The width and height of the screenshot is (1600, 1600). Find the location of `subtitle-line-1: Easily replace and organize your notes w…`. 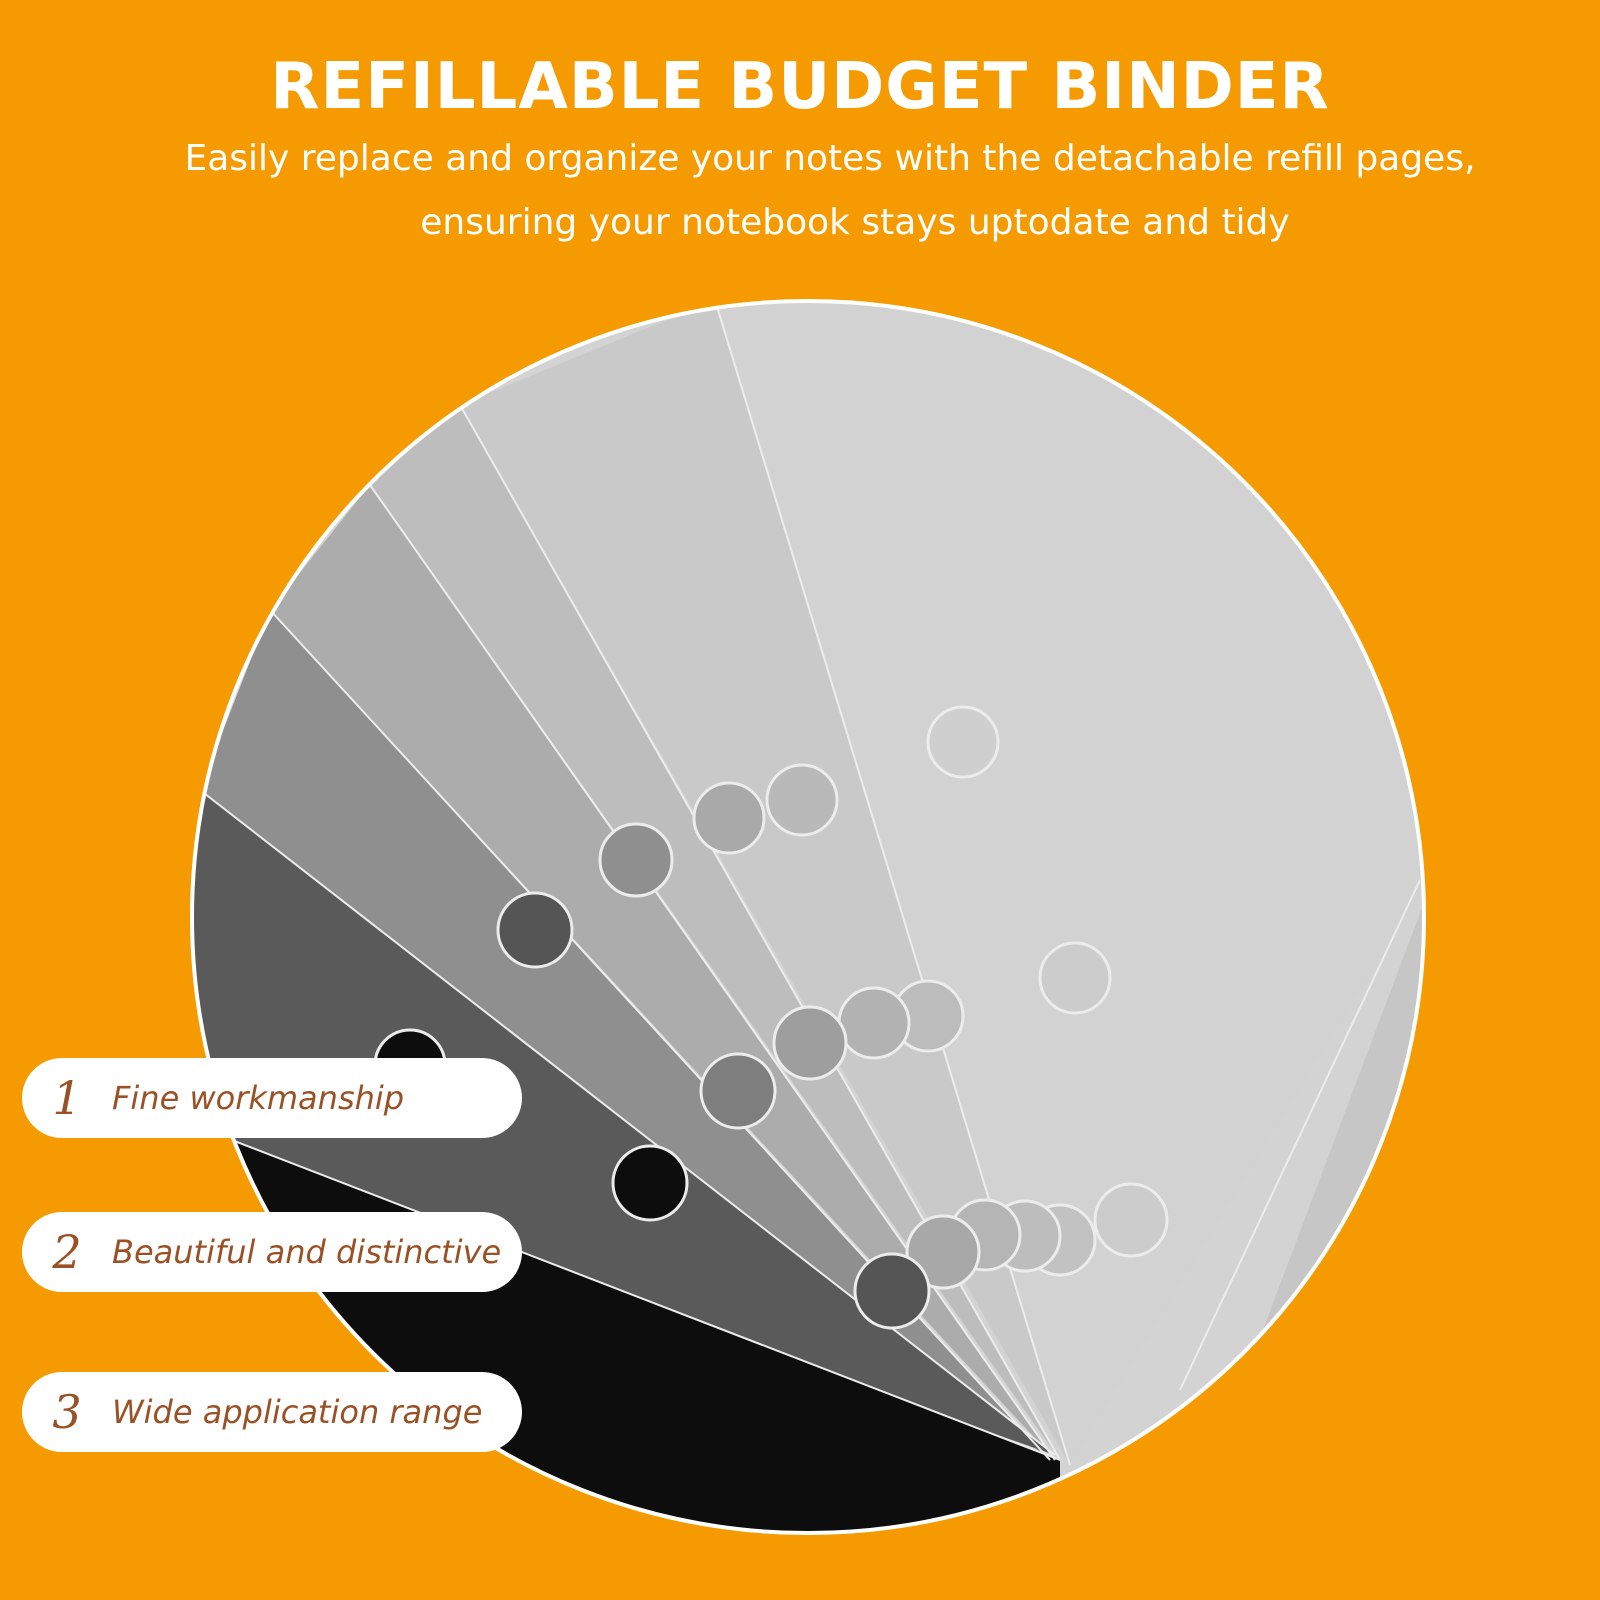

subtitle-line-1: Easily replace and organize your notes w… is located at coordinates (830, 158).